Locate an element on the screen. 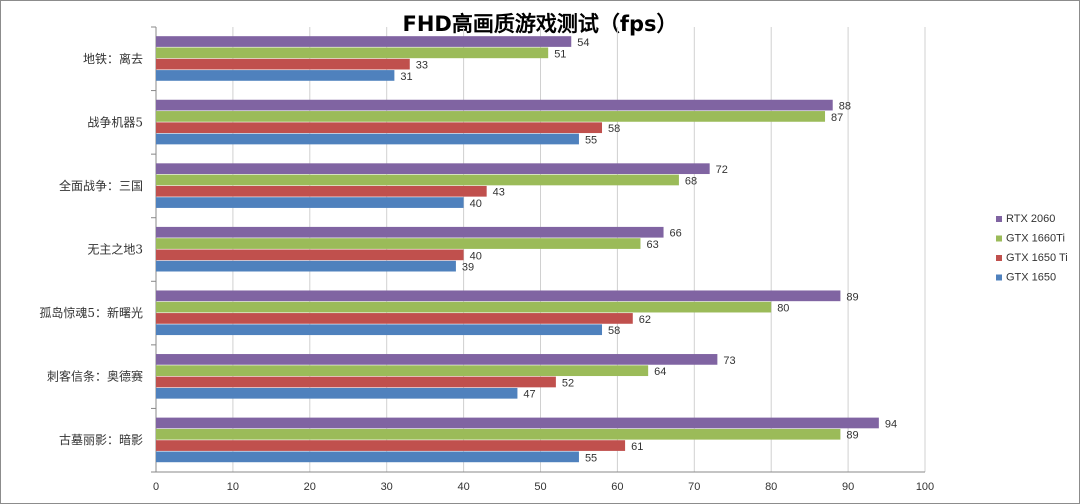 The image size is (1080, 504). category-label: 战争机器5 is located at coordinates (115, 122).